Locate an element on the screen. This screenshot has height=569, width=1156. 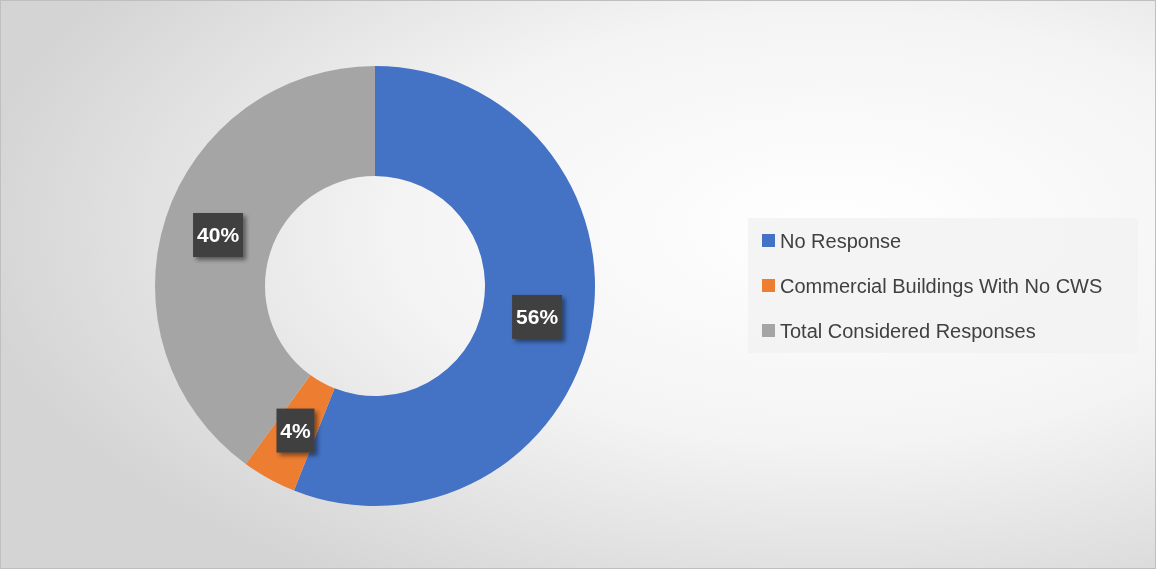
legend-label: No Response is located at coordinates (841, 241).